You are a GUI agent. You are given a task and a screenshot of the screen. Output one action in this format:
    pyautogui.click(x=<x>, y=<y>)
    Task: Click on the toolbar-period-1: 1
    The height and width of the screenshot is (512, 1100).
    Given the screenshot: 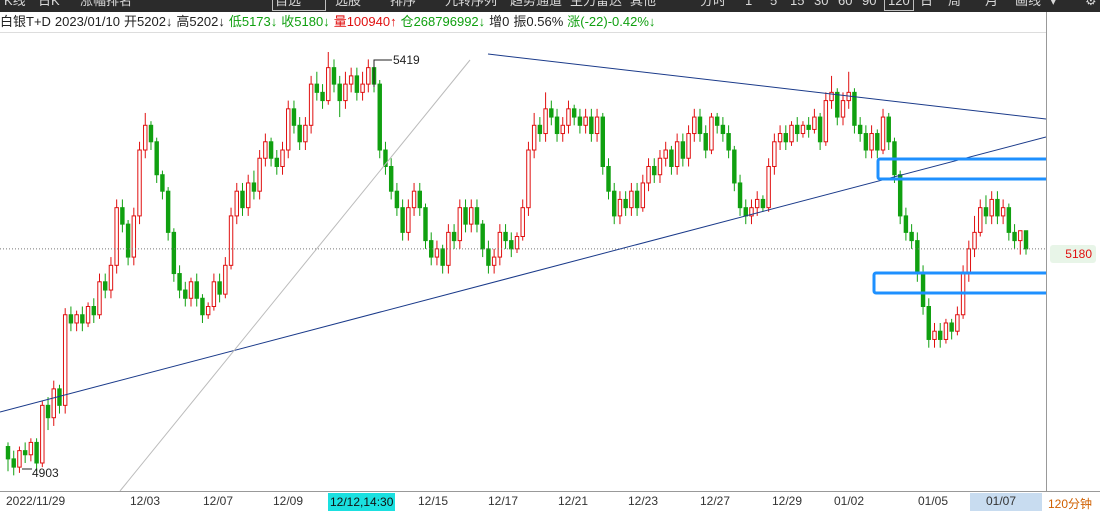 What is the action you would take?
    pyautogui.click(x=749, y=4)
    